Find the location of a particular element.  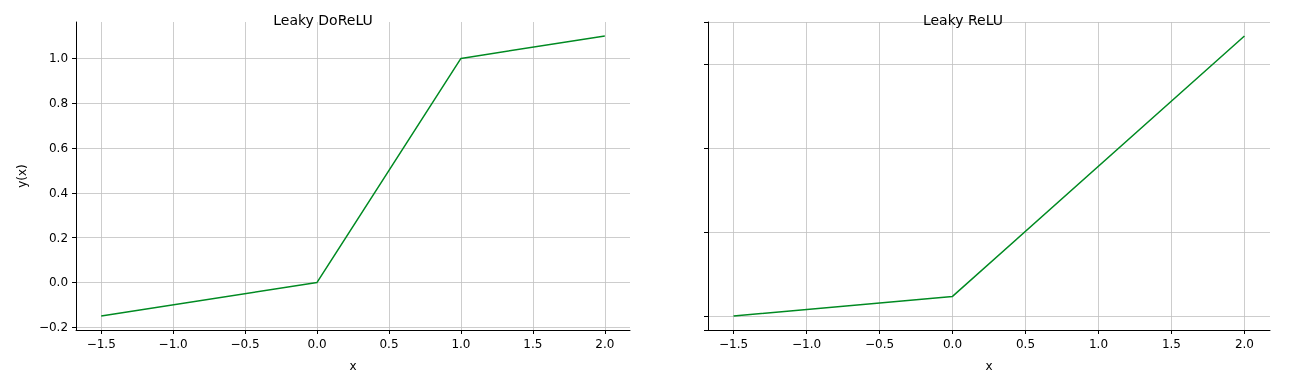

y-tick-label: 1.0 is located at coordinates (58, 58).